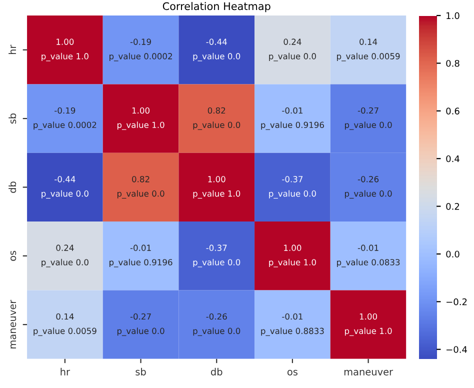 This screenshot has height=388, width=474. I want to click on x-tick-label: os, so click(292, 373).